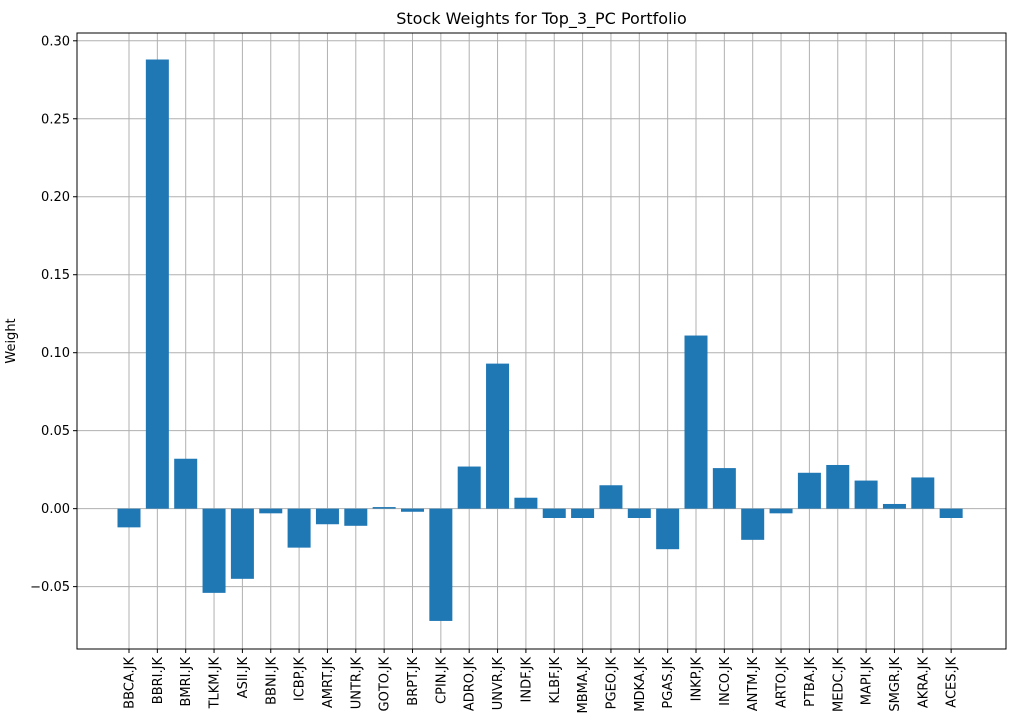  What do you see at coordinates (838, 486) in the screenshot?
I see `bar-medc-jk` at bounding box center [838, 486].